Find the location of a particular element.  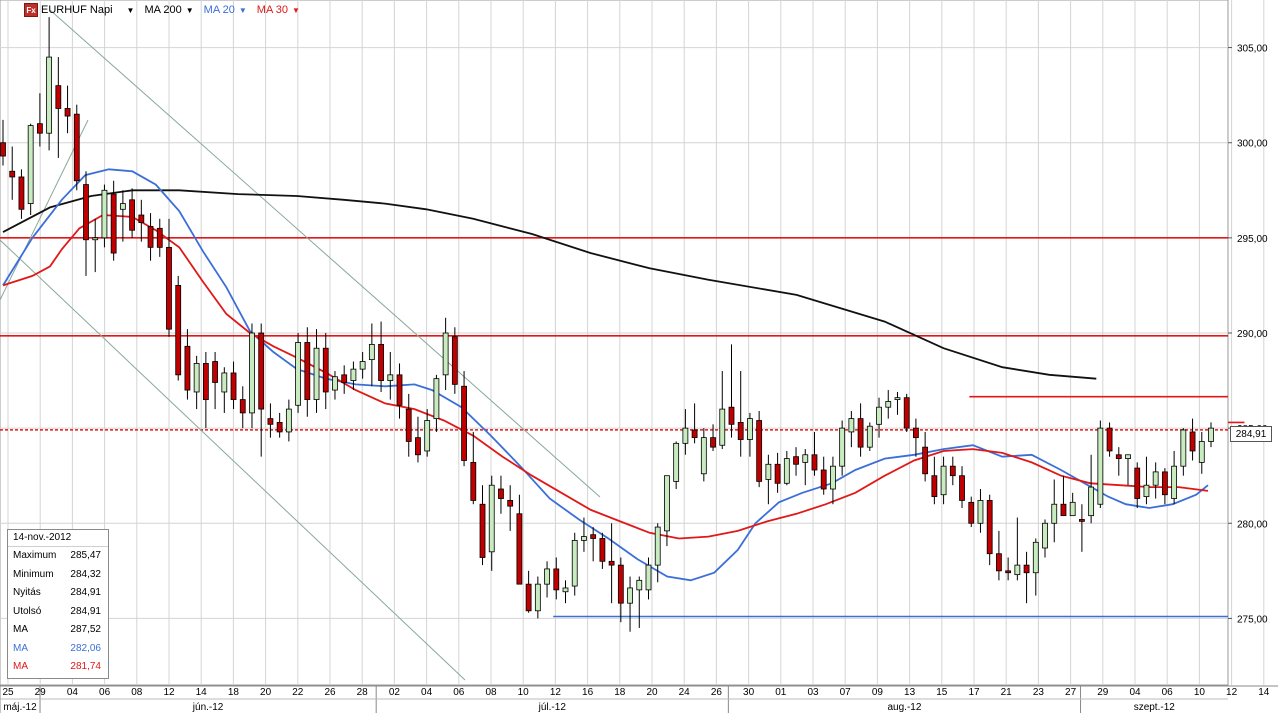

y-tick-label: 280,00 is located at coordinates (1252, 524).